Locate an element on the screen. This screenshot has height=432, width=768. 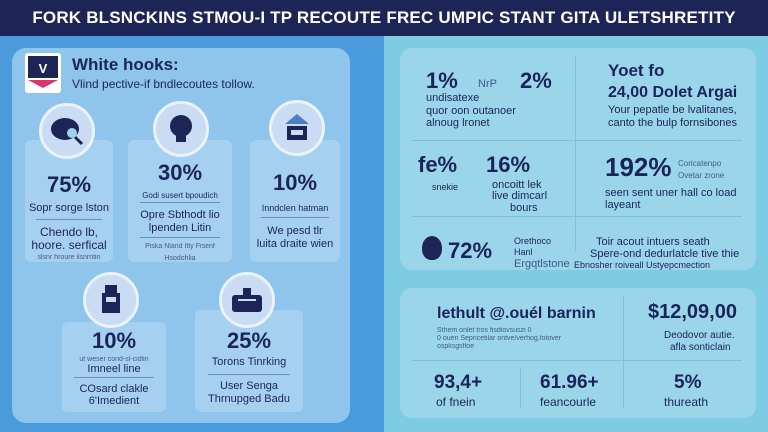
stat-line: alnoug lronet is located at coordinates (458, 123).